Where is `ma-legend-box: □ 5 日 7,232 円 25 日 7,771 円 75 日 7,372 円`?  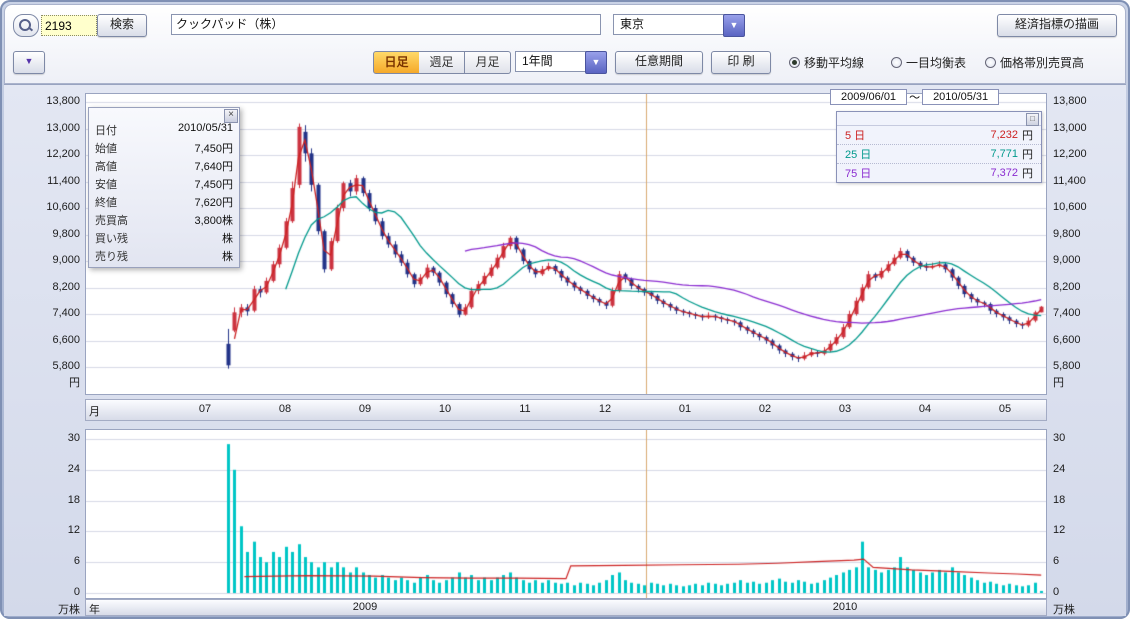
ma-legend-box: □ 5 日 7,232 円 25 日 7,771 円 75 日 7,372 円 is located at coordinates (939, 147).